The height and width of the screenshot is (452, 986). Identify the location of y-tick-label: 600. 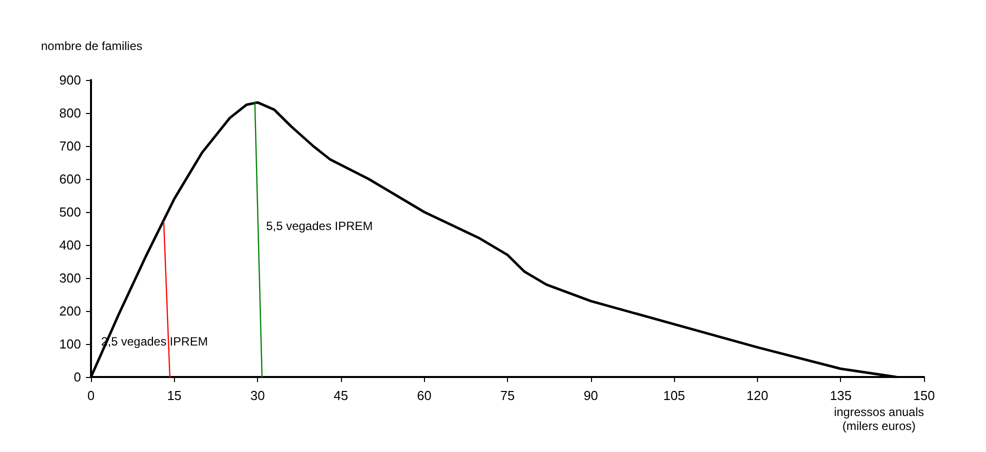
(70, 179).